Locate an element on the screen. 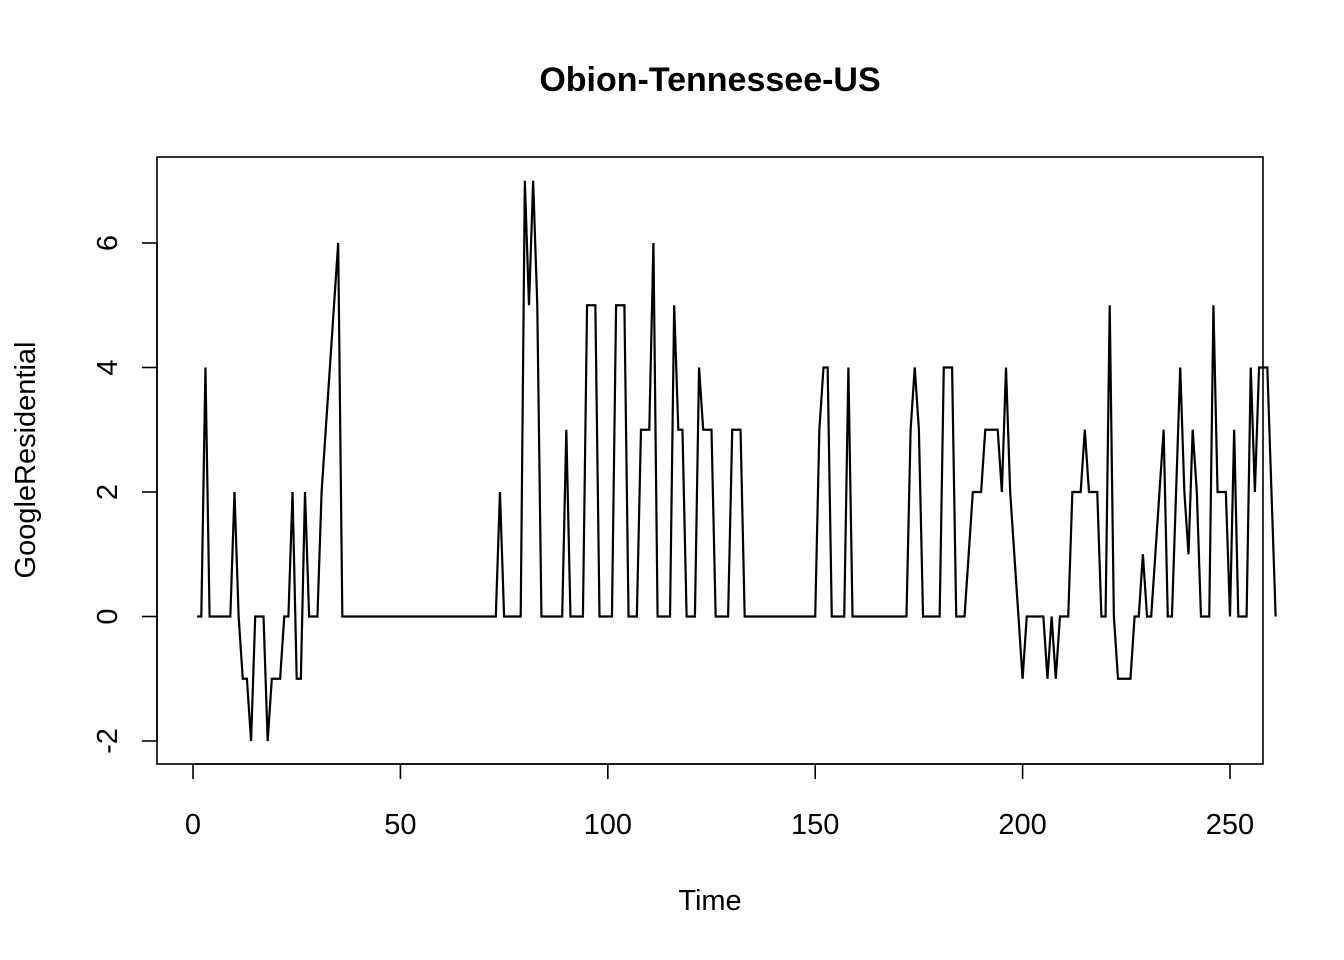 Image resolution: width=1344 pixels, height=960 pixels. x-tick-label: 50 is located at coordinates (400, 825).